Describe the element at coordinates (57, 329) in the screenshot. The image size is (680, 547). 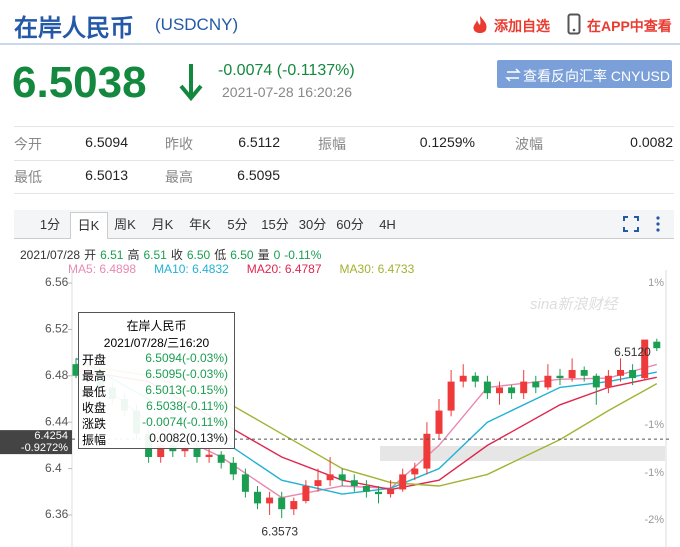
I see `y-tick-label: 6.52` at that location.